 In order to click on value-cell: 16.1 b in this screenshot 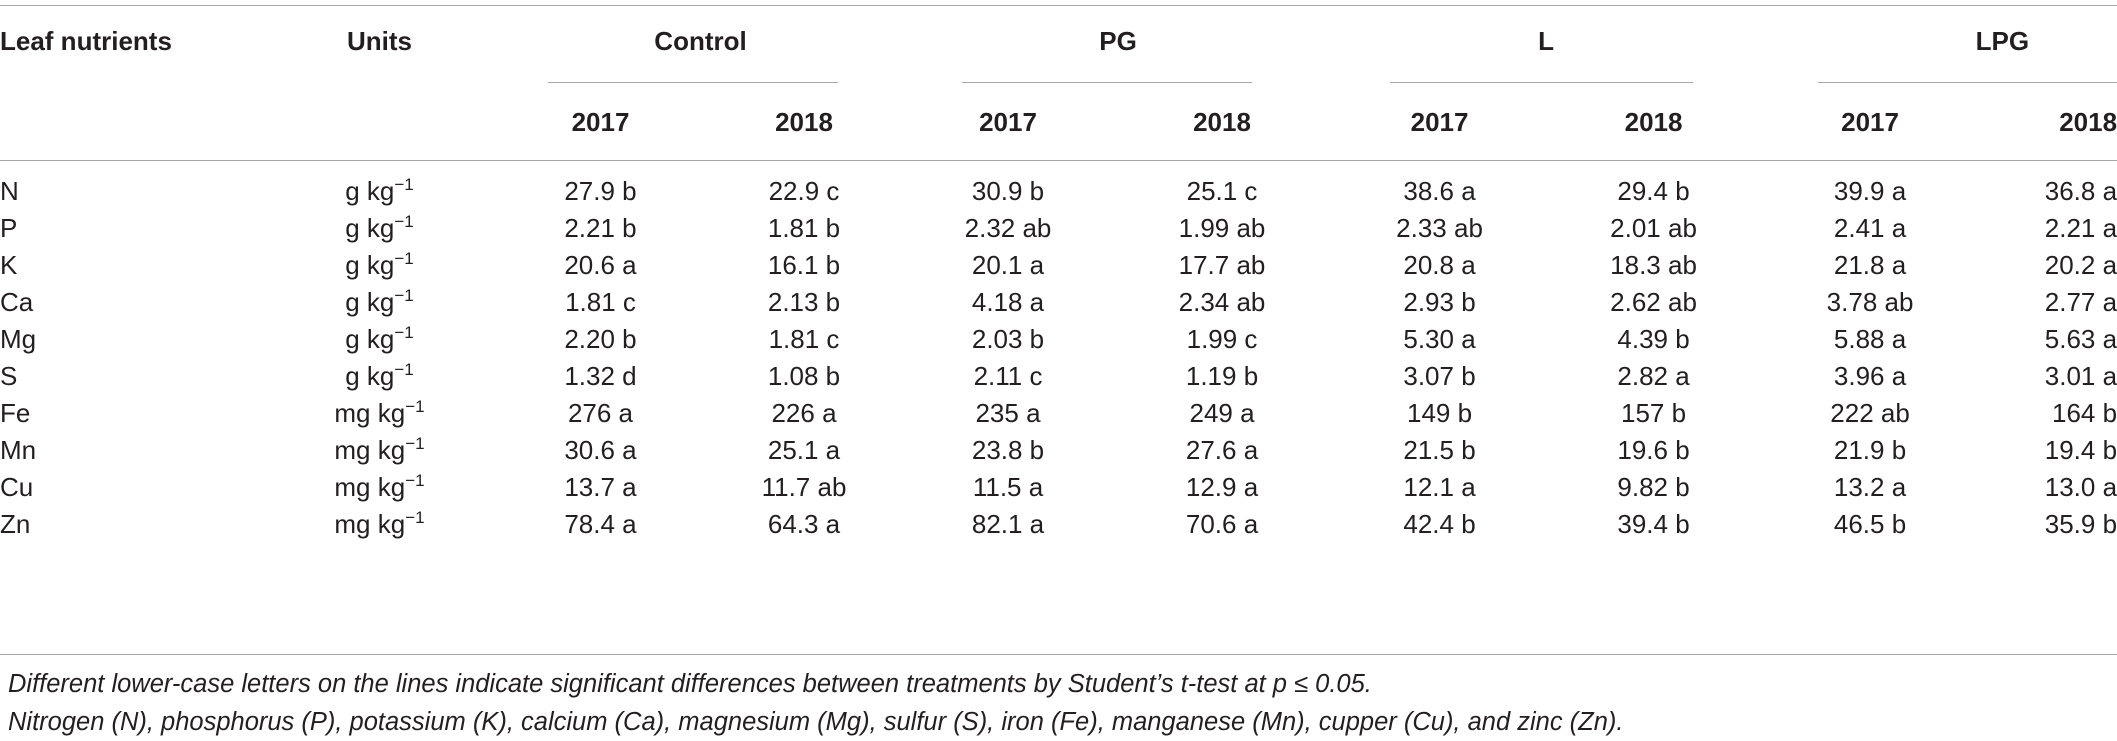, I will do `click(804, 265)`.